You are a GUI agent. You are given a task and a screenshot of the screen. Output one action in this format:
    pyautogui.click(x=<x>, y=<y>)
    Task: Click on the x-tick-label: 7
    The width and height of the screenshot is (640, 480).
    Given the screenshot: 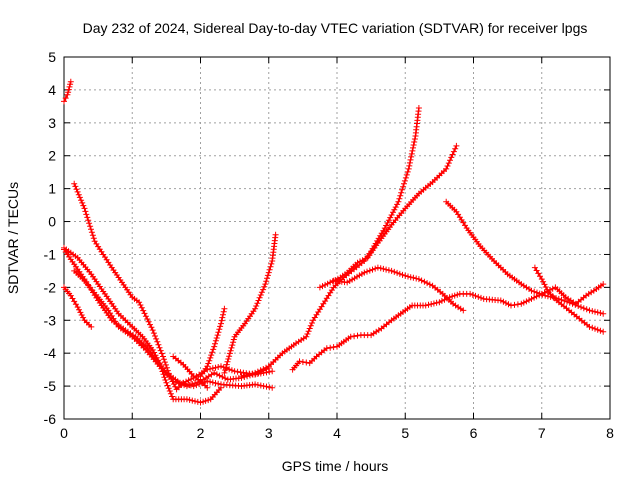 What is the action you would take?
    pyautogui.click(x=542, y=433)
    